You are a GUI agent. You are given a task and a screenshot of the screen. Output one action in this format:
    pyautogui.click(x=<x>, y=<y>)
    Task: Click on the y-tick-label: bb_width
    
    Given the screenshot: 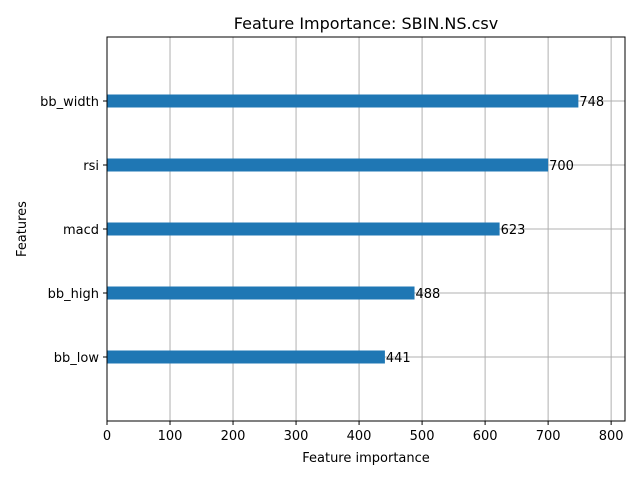 What is the action you would take?
    pyautogui.click(x=69, y=102)
    